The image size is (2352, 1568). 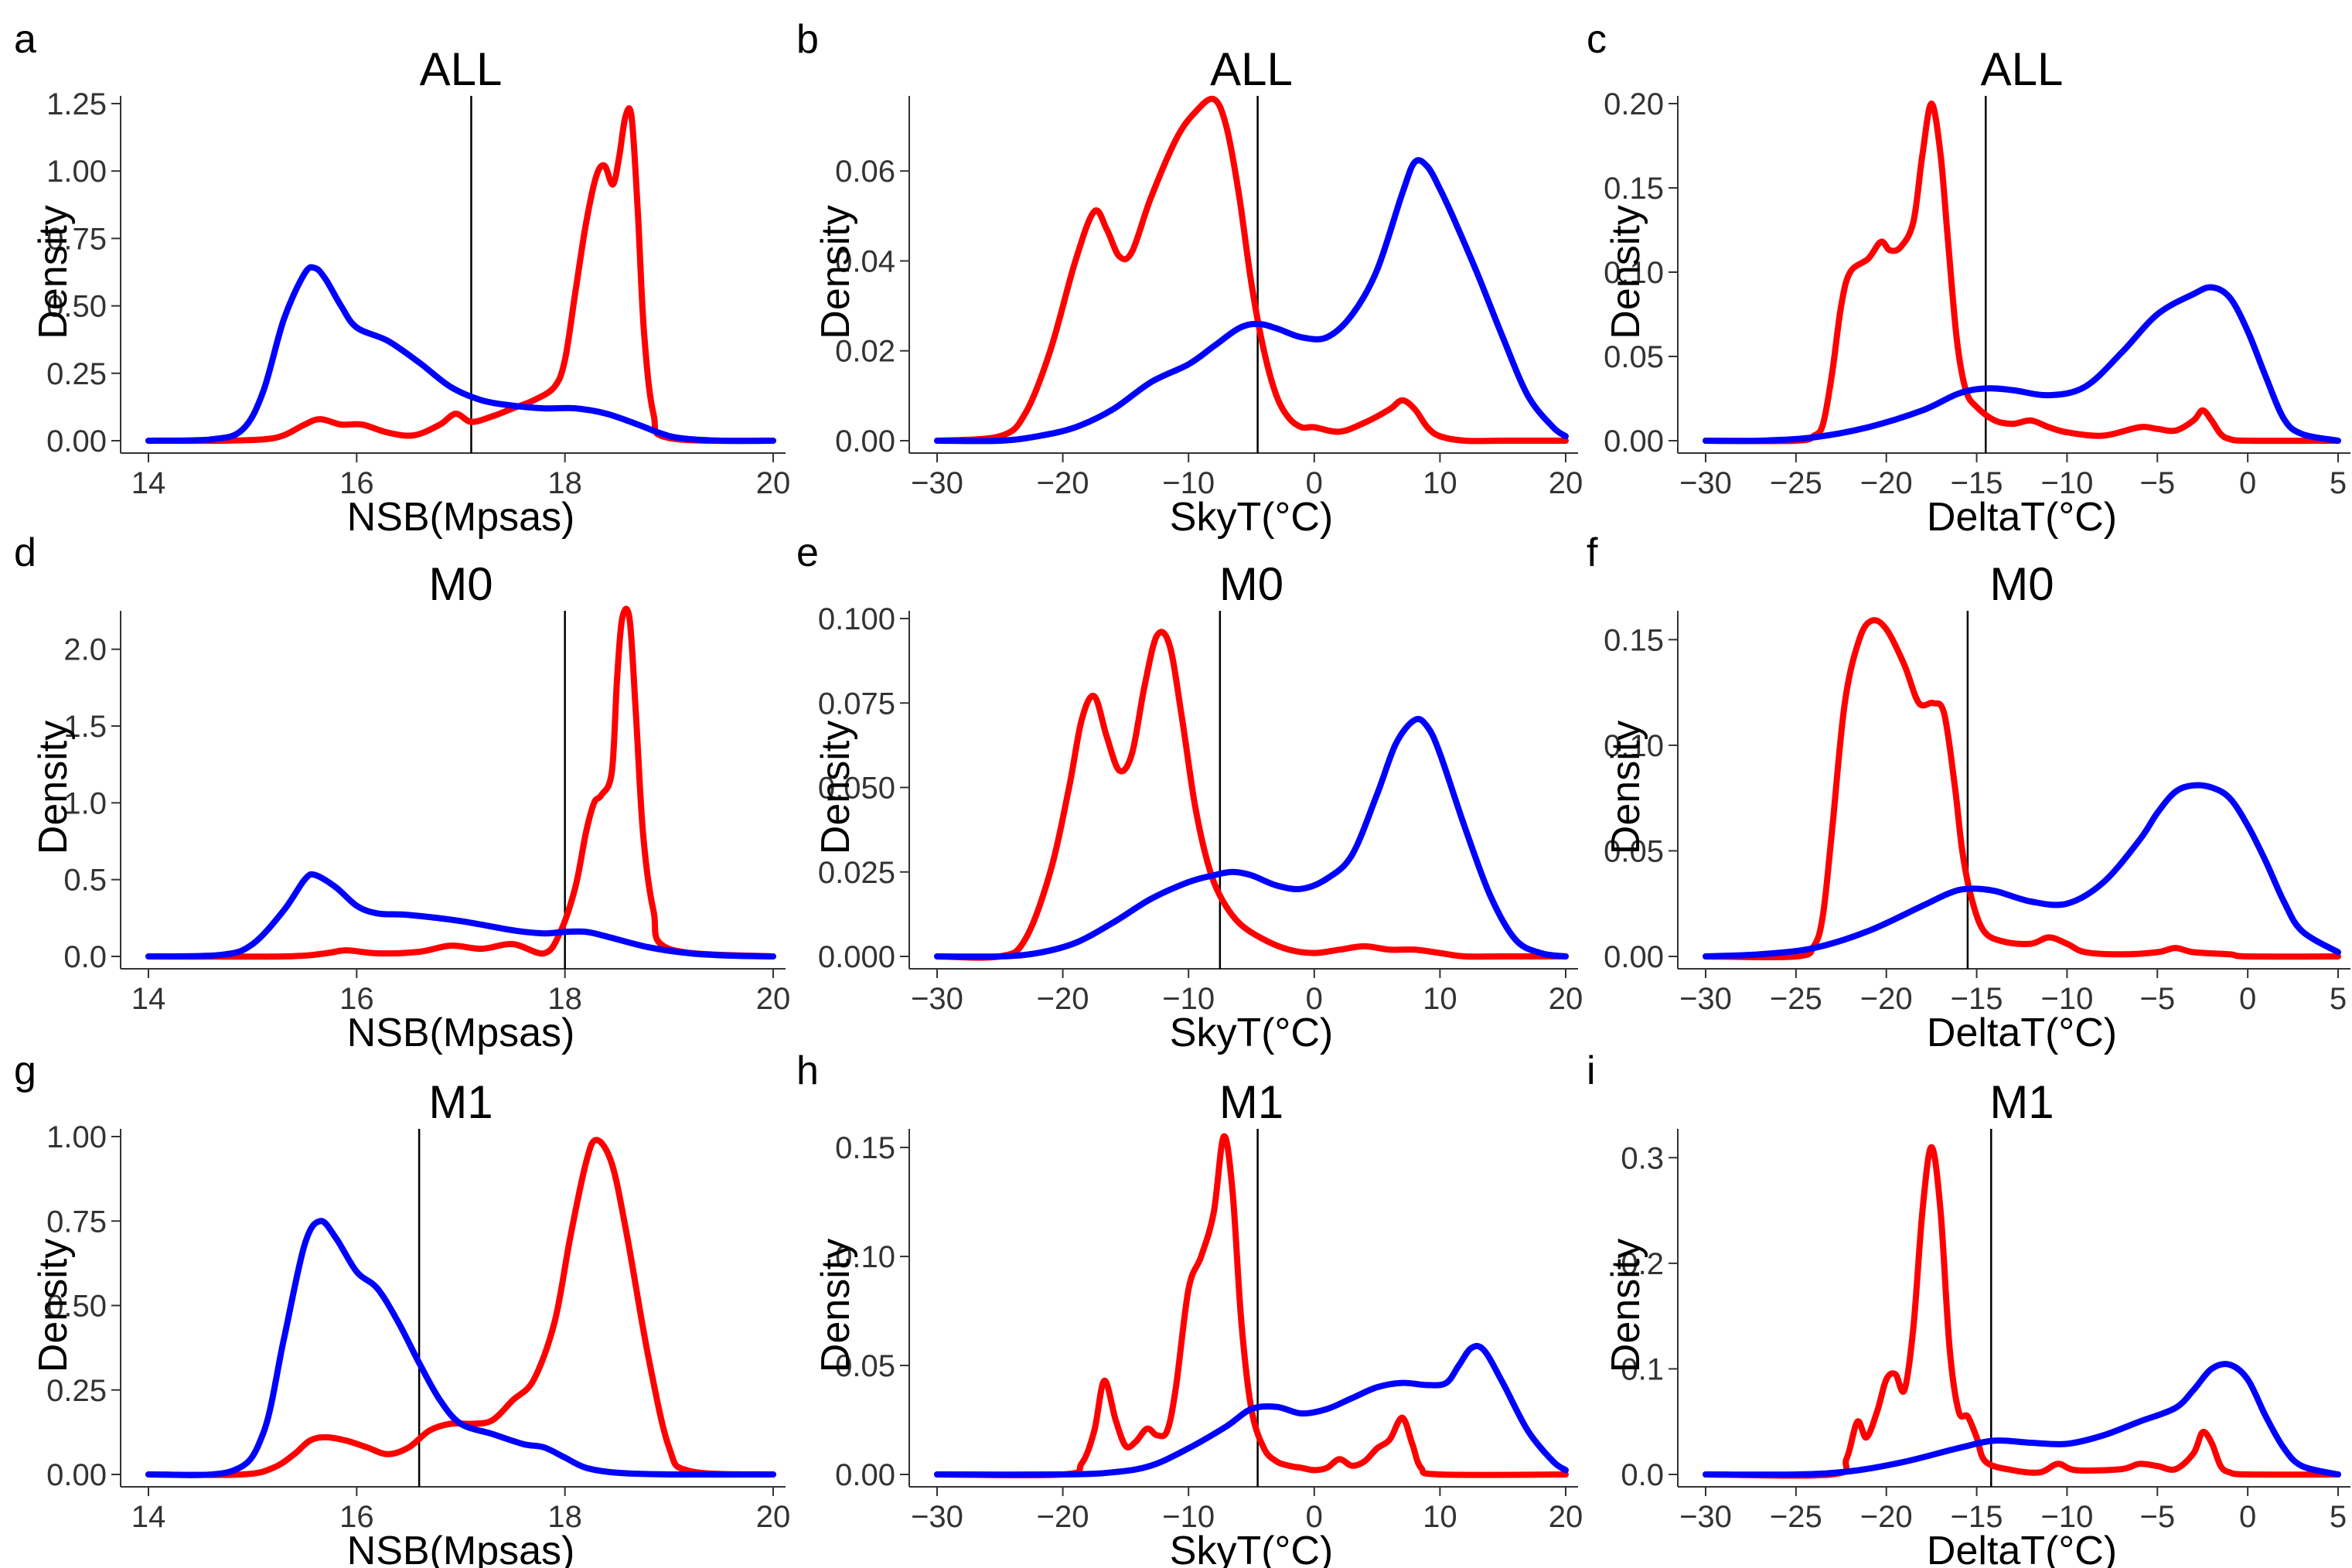 What do you see at coordinates (85, 727) in the screenshot?
I see `y-tick-label: 1.5` at bounding box center [85, 727].